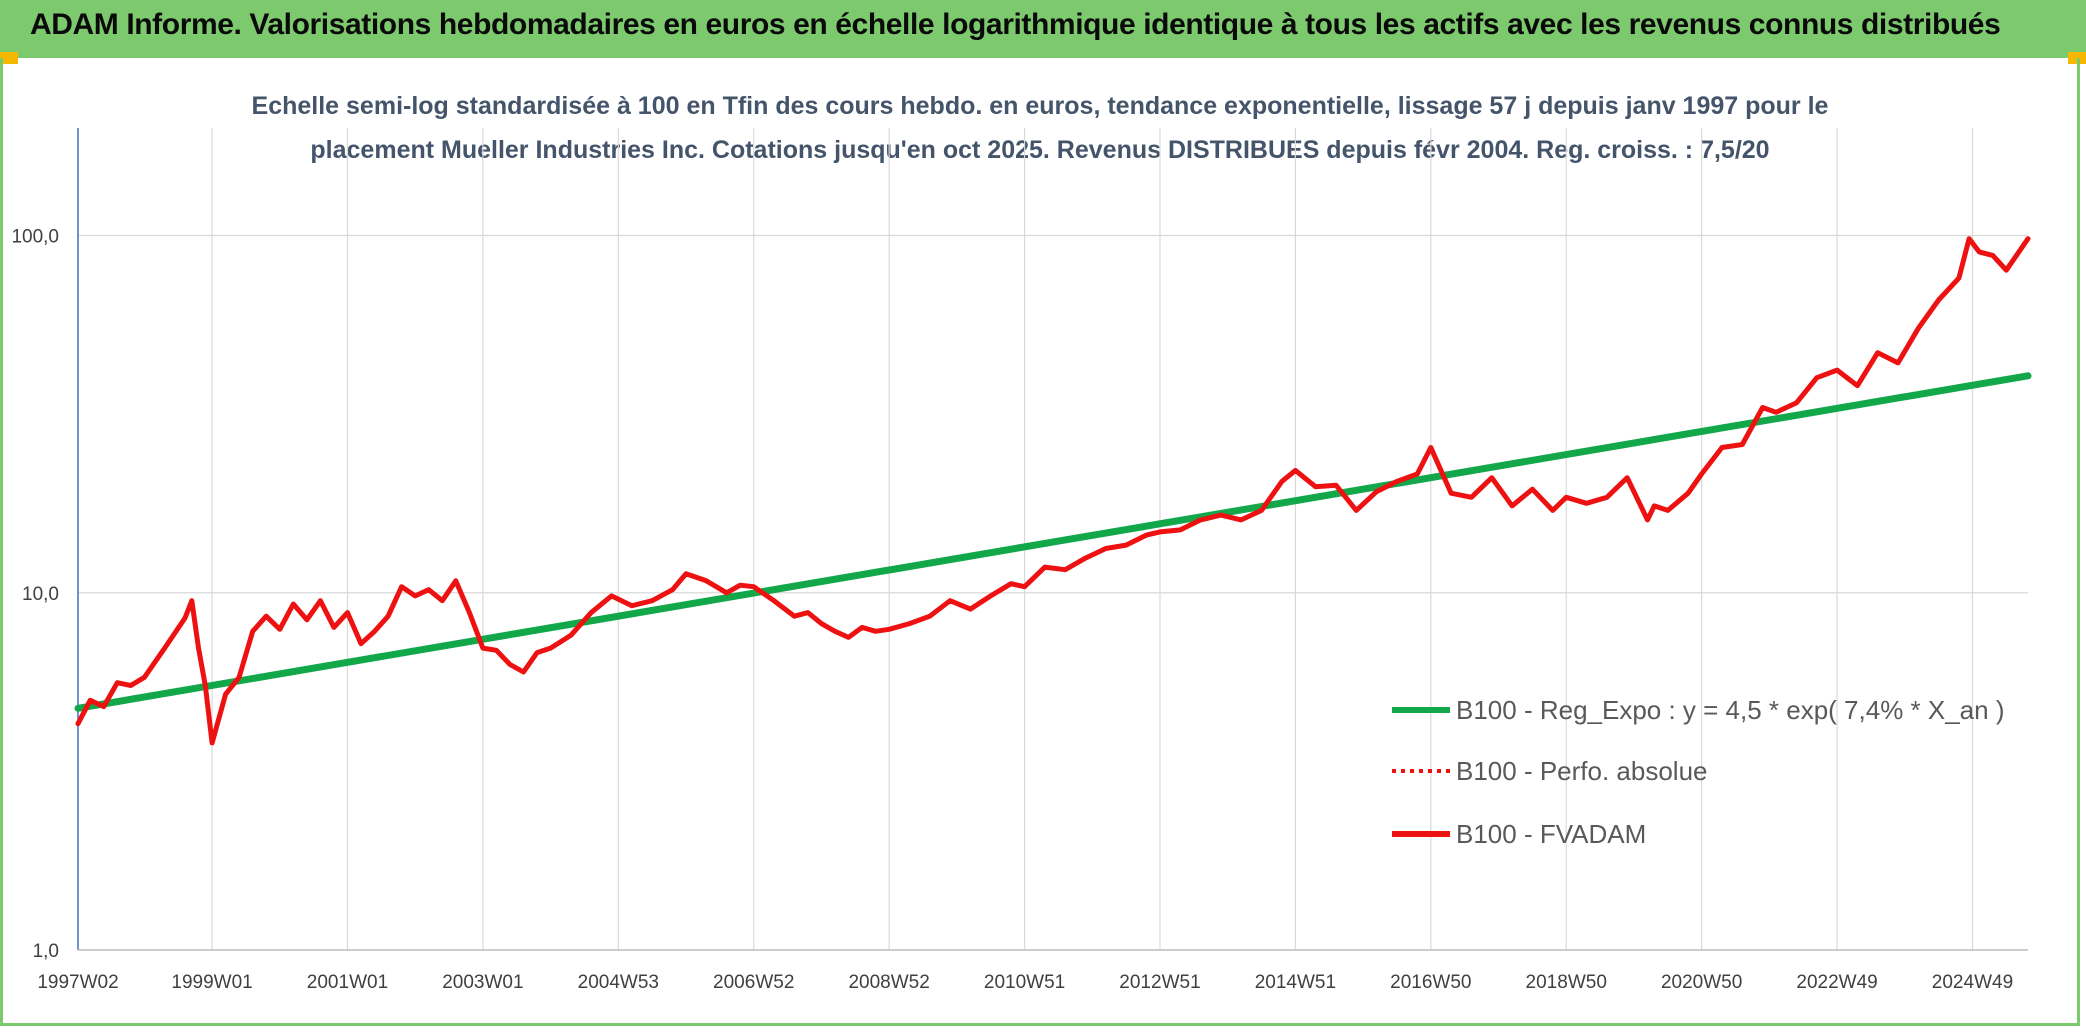 The height and width of the screenshot is (1033, 2086). What do you see at coordinates (40, 594) in the screenshot?
I see `y-tick-label: 10,0` at bounding box center [40, 594].